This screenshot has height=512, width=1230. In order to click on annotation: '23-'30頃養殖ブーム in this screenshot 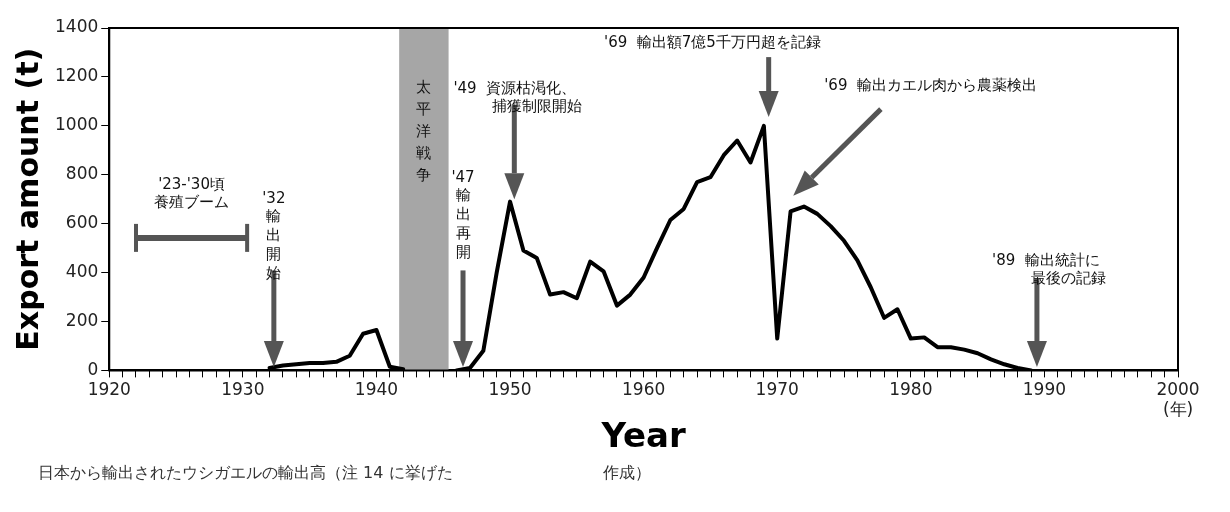, I will do `click(192, 193)`.